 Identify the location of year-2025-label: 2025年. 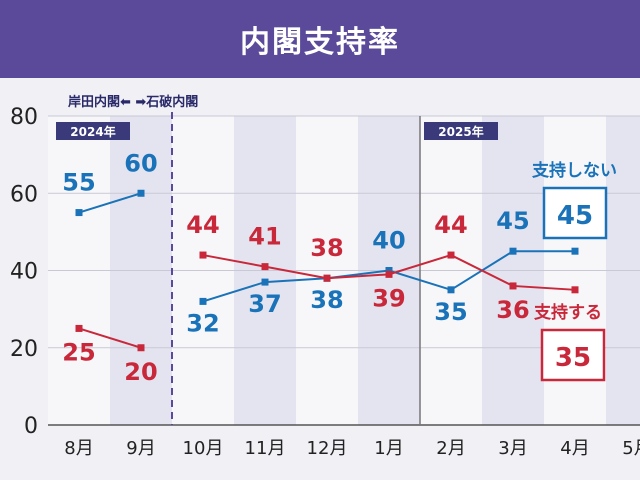
(460, 131).